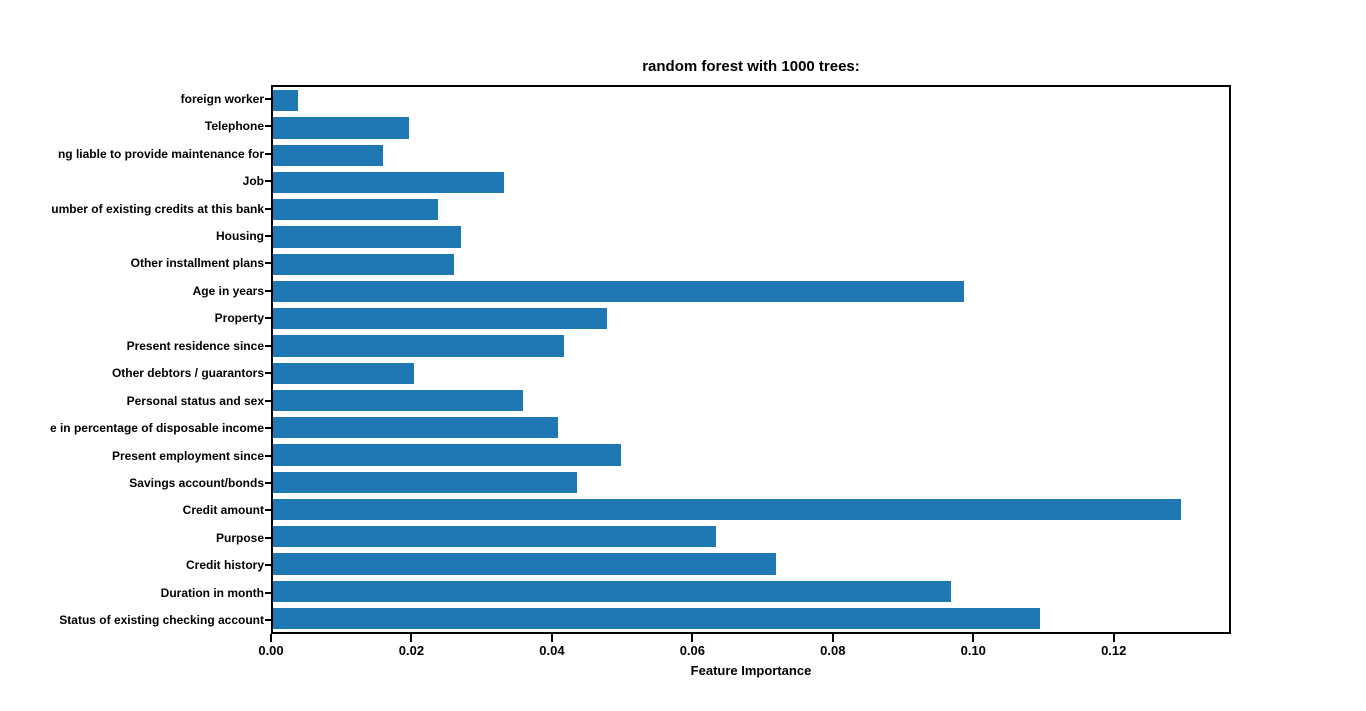  Describe the element at coordinates (212, 592) in the screenshot. I see `y-tick-label: Duration in month` at that location.